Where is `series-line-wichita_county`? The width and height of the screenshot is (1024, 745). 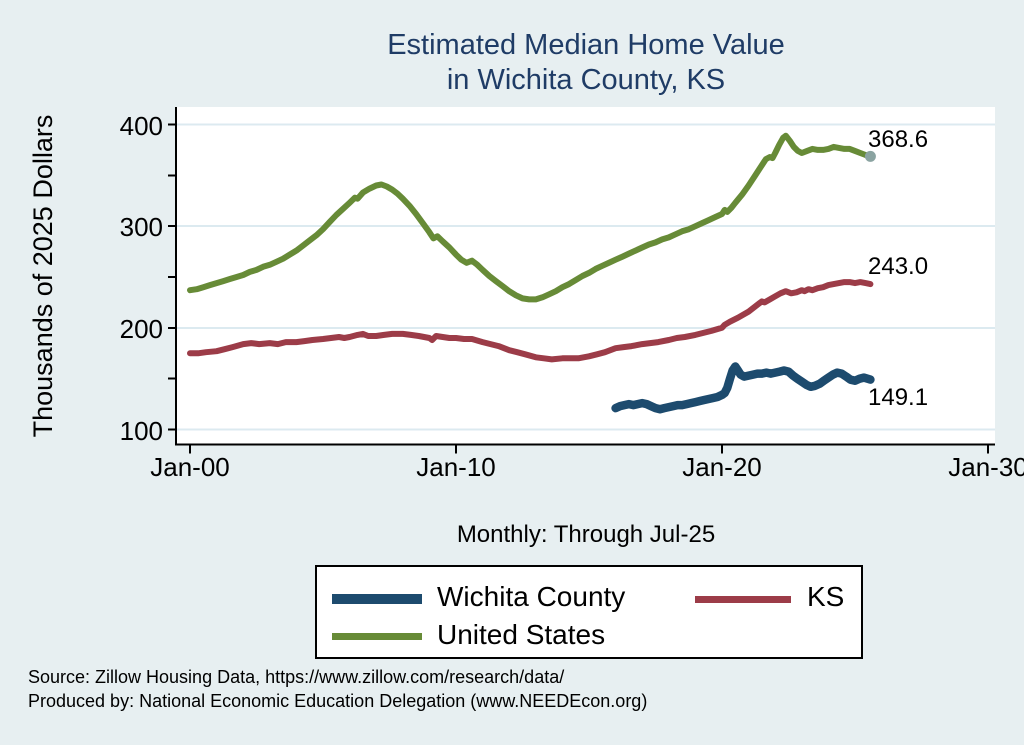
series-line-wichita_county is located at coordinates (743, 388).